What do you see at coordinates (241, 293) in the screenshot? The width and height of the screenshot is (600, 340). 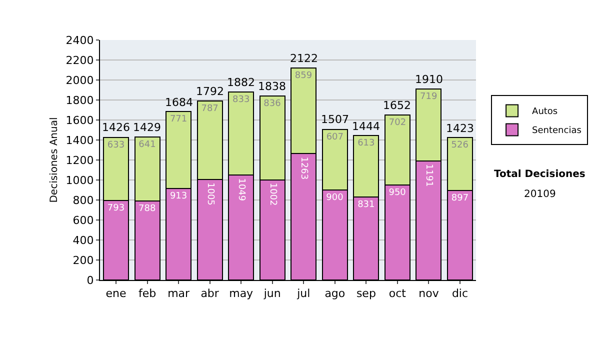 I see `x-tick-label: may` at bounding box center [241, 293].